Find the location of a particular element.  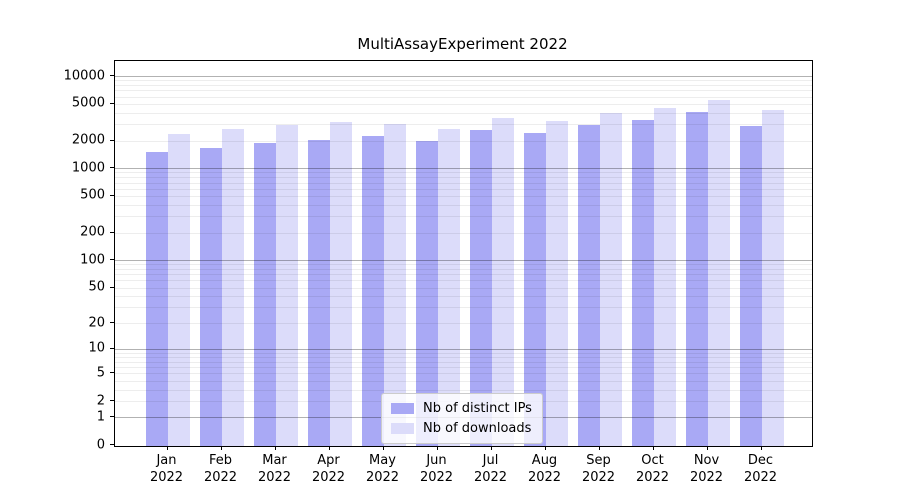

month-label: Jan is located at coordinates (166, 460).